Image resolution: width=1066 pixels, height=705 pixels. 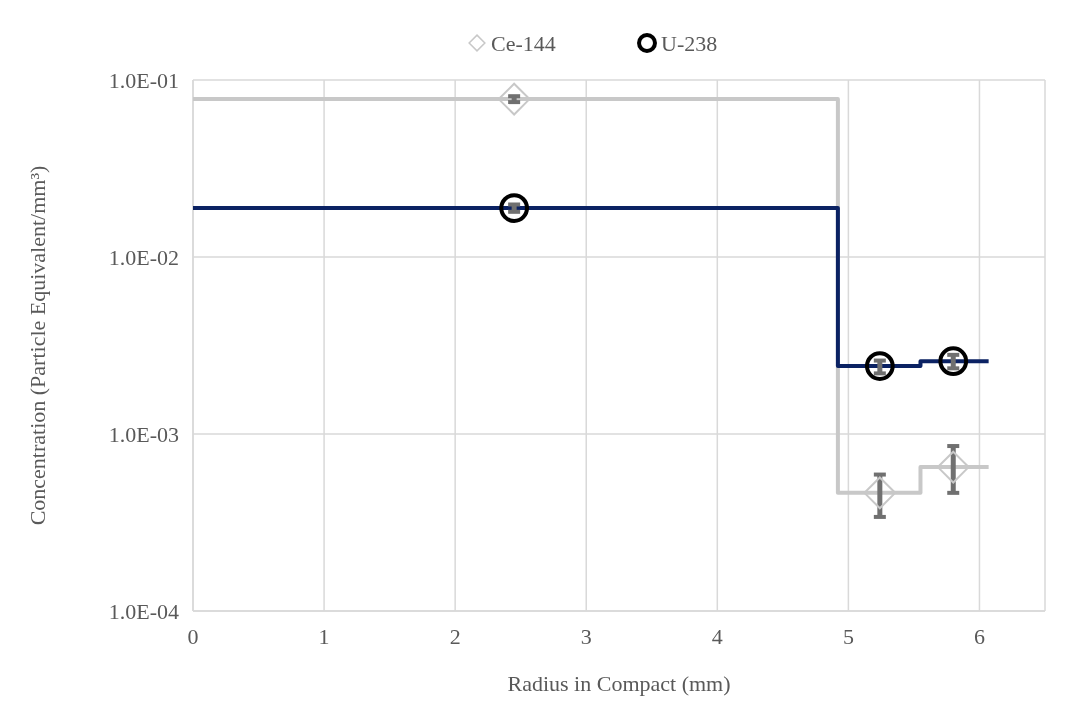 What do you see at coordinates (848, 636) in the screenshot?
I see `x-tick-label: 5` at bounding box center [848, 636].